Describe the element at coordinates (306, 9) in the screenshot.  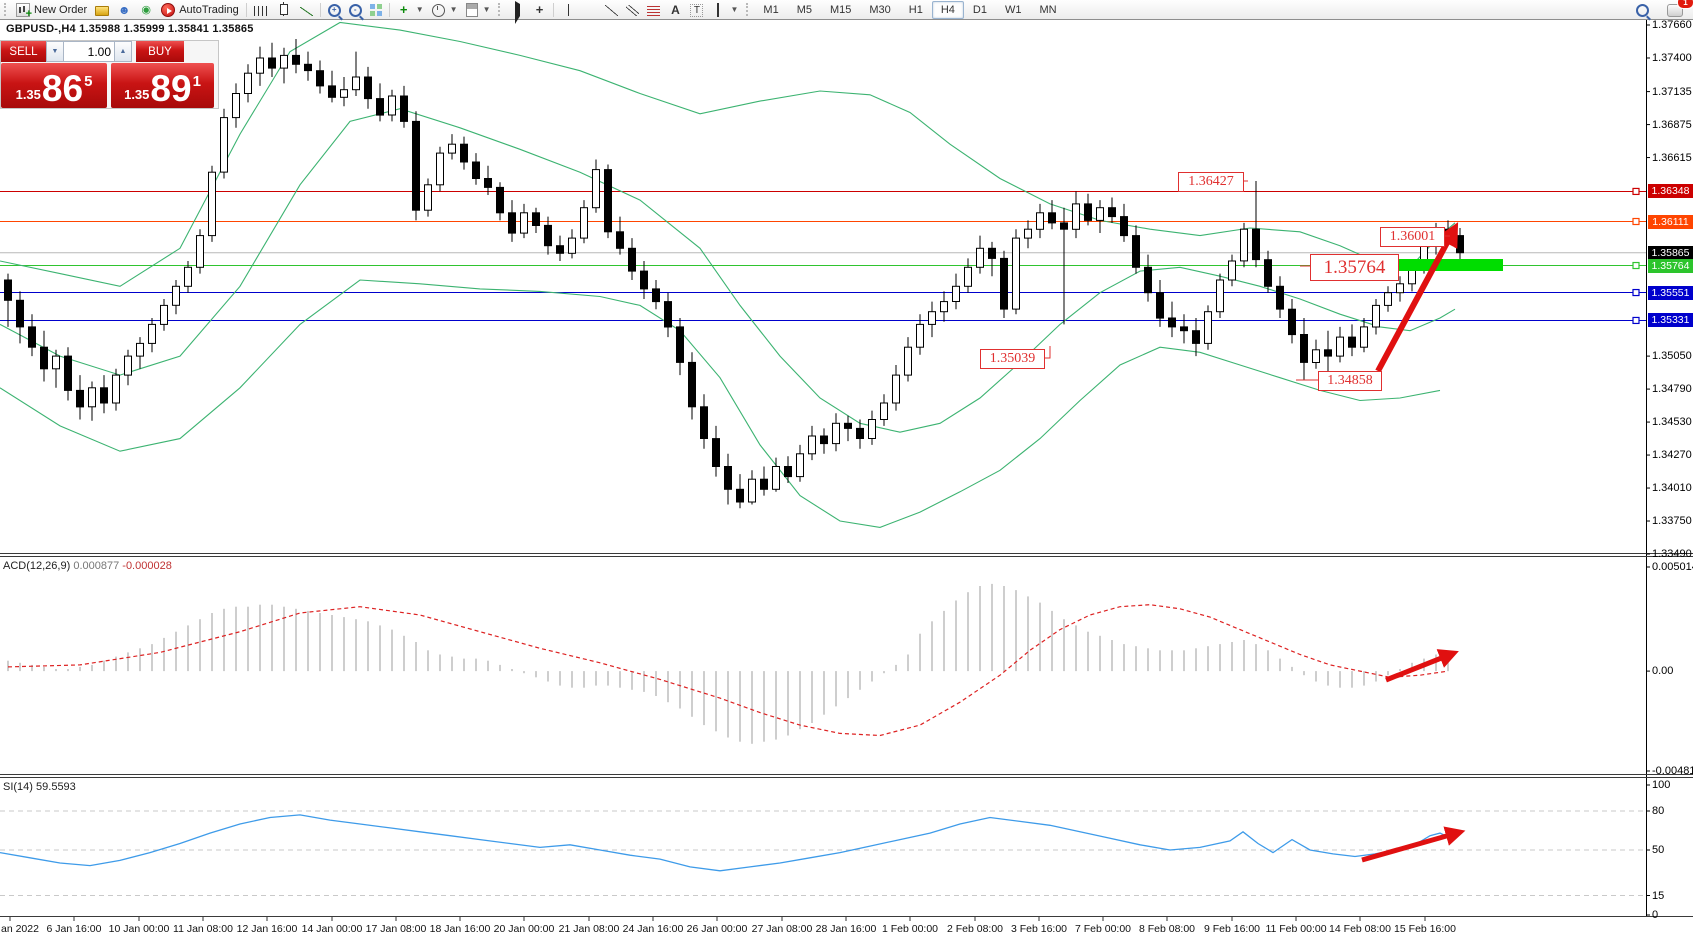
I see `line-chart-button` at that location.